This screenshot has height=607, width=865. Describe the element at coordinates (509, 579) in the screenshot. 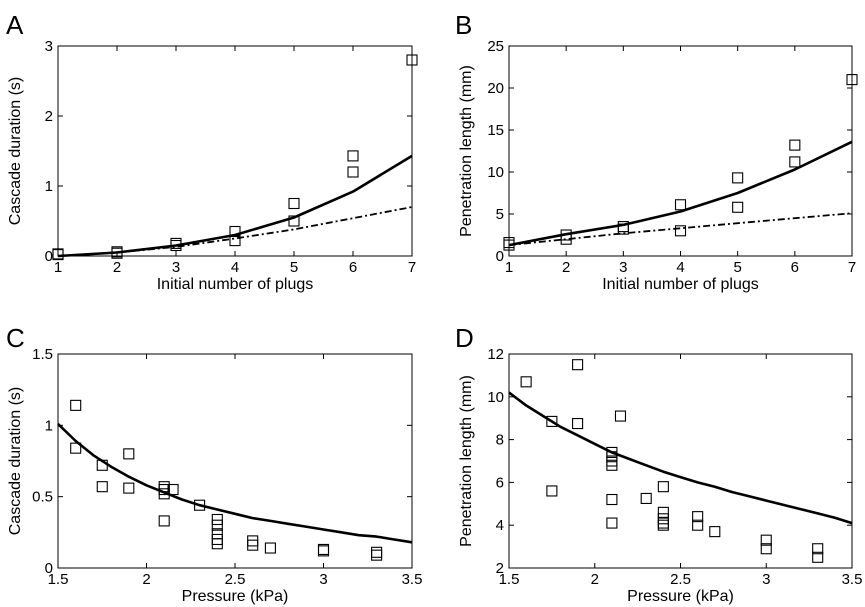

I see `panel-d-x-tick-label-0: 1.5` at that location.